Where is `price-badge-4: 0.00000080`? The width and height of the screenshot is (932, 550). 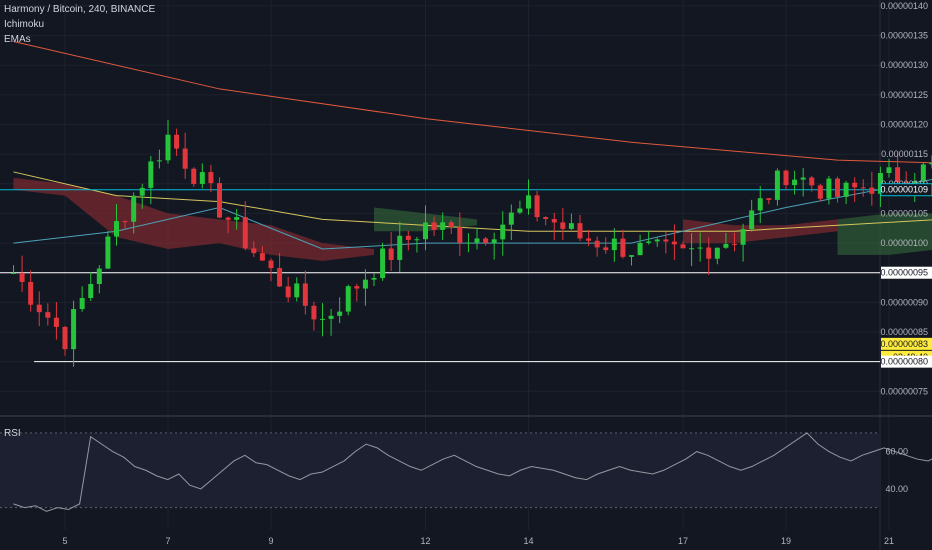
price-badge-4: 0.00000080 is located at coordinates (904, 362).